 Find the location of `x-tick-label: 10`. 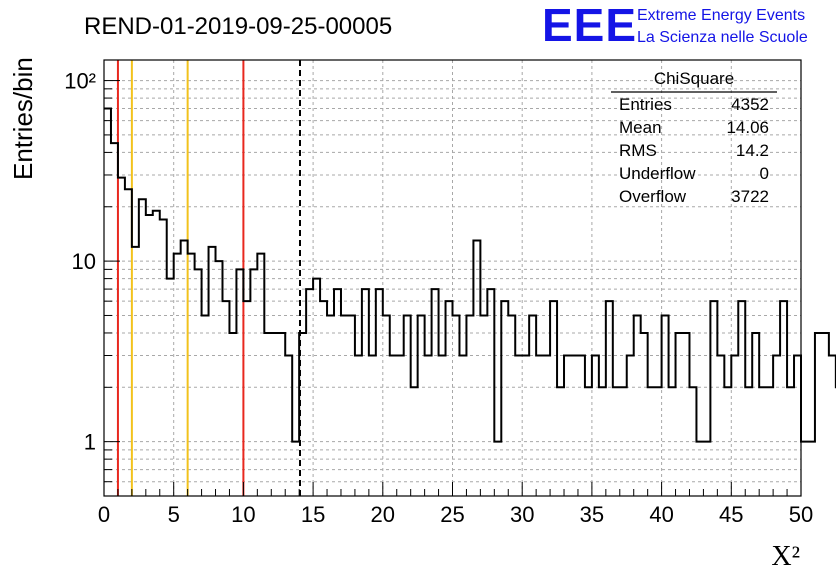

x-tick-label: 10 is located at coordinates (243, 514).